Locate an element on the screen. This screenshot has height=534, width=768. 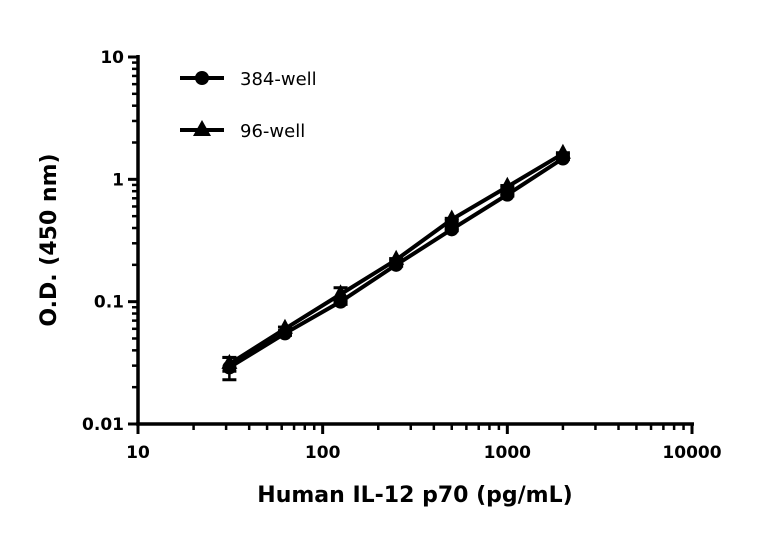
y-axis-title: O.D. (450 nm) is located at coordinates (49, 239).